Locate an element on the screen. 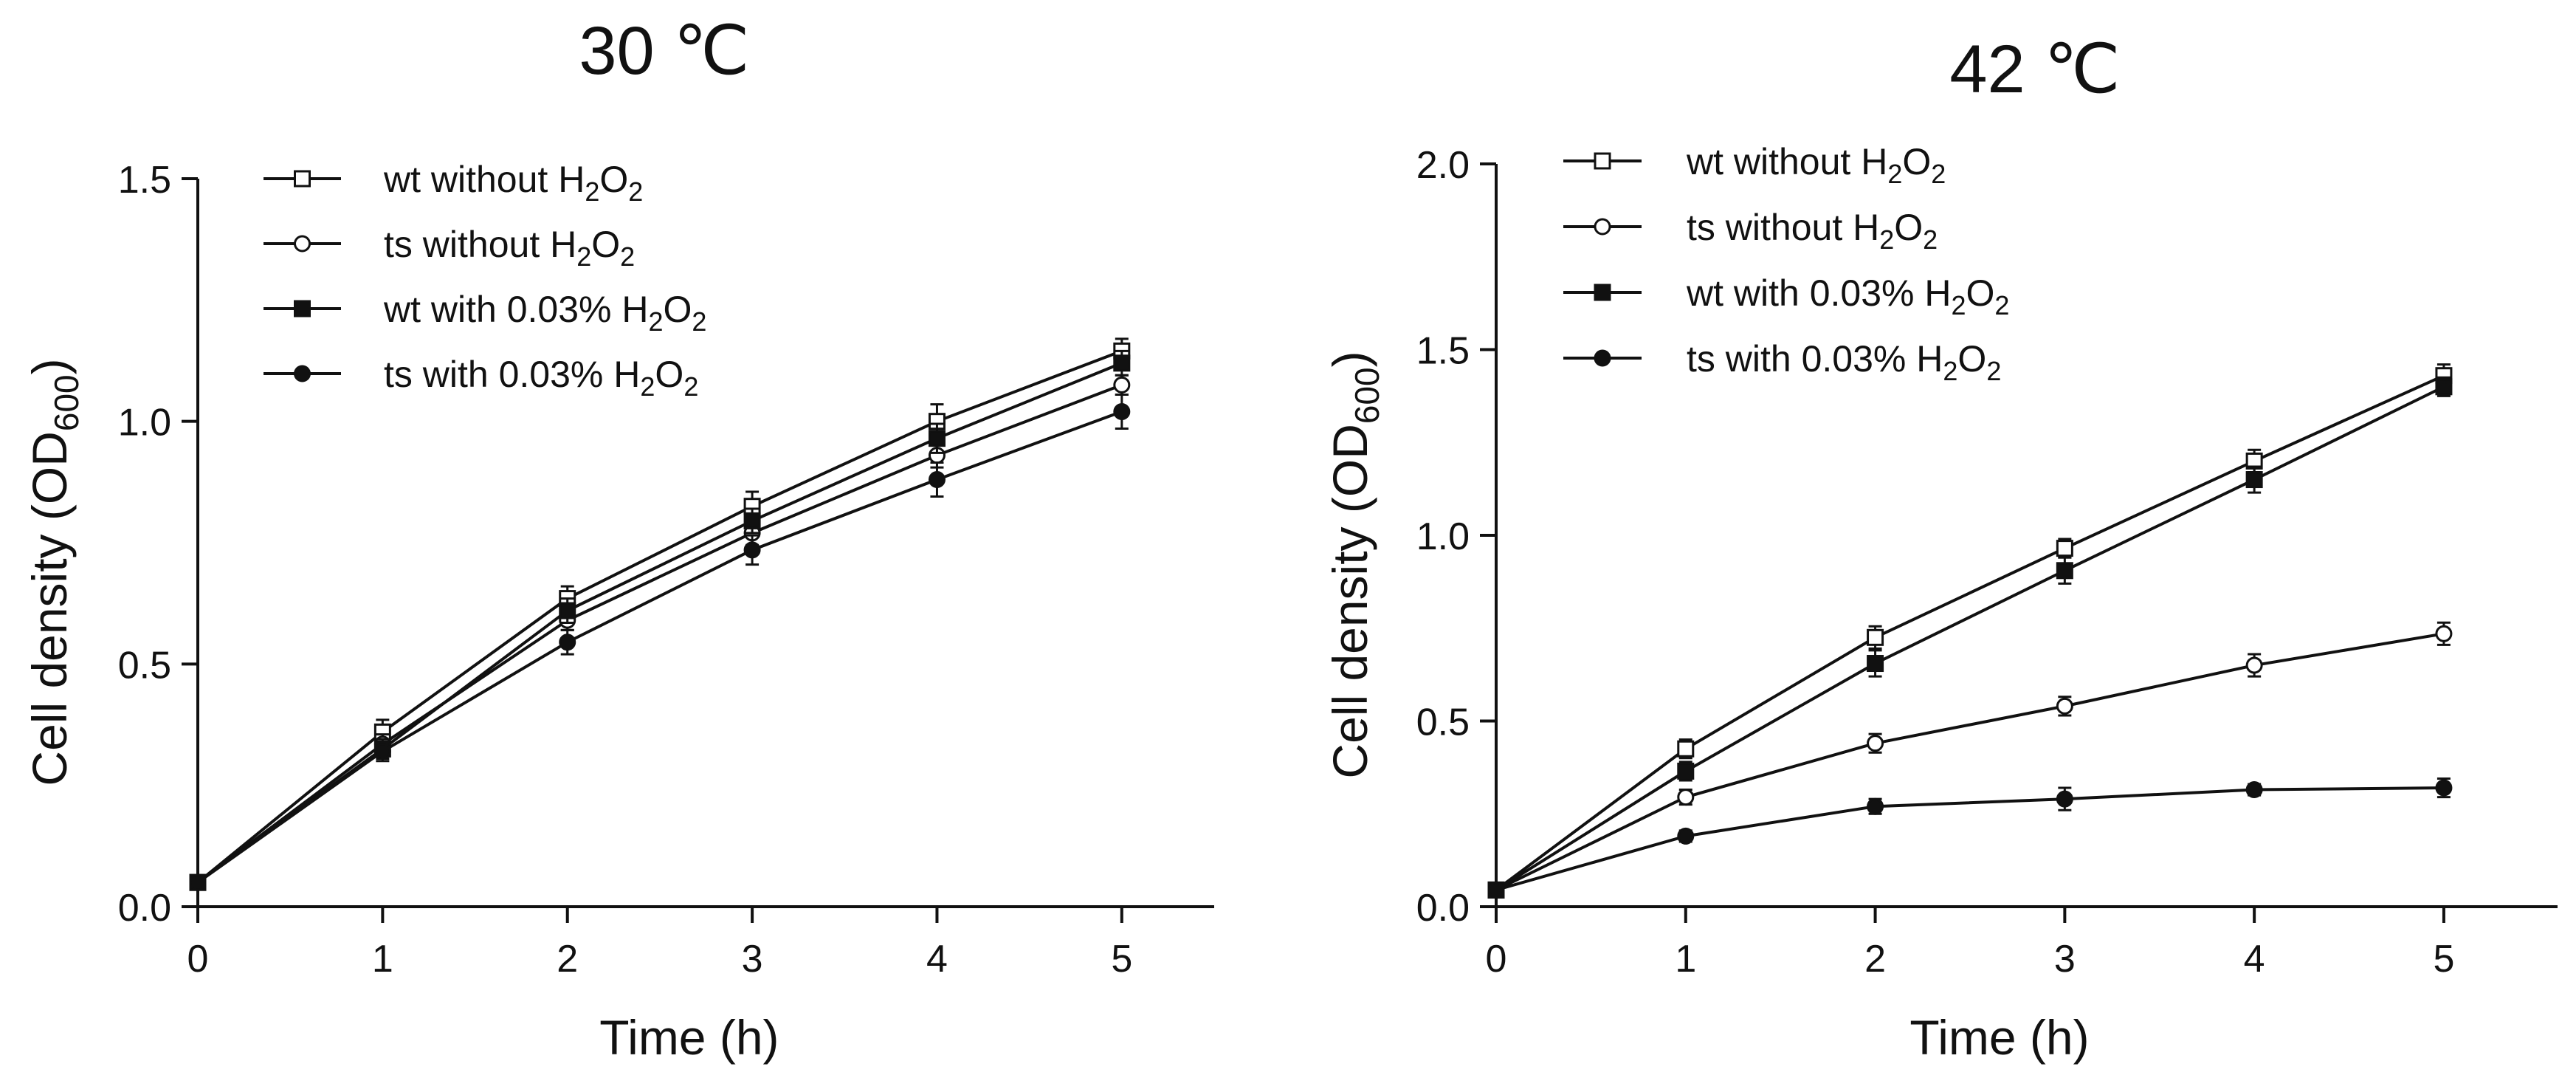 Image resolution: width=2576 pixels, height=1078 pixels. y-tick-label: 1.0 is located at coordinates (145, 423).